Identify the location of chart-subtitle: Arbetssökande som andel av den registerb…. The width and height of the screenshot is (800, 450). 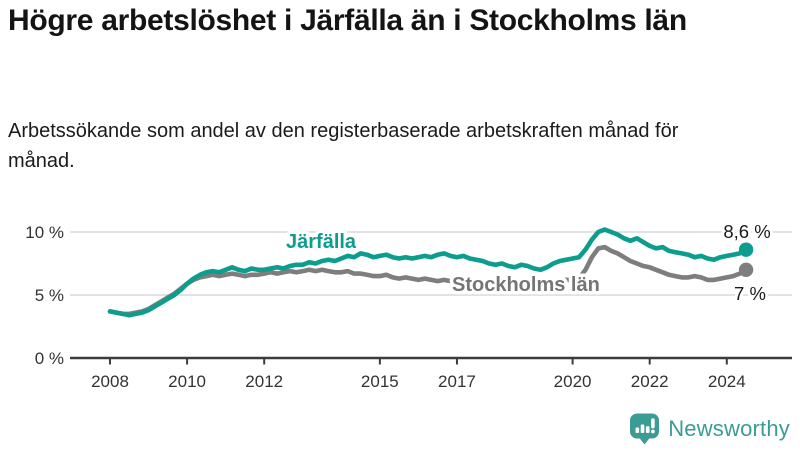
(343, 146).